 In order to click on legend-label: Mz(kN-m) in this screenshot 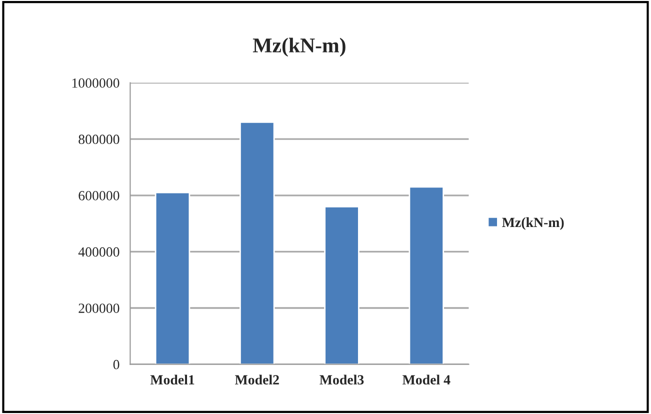, I will do `click(533, 223)`.